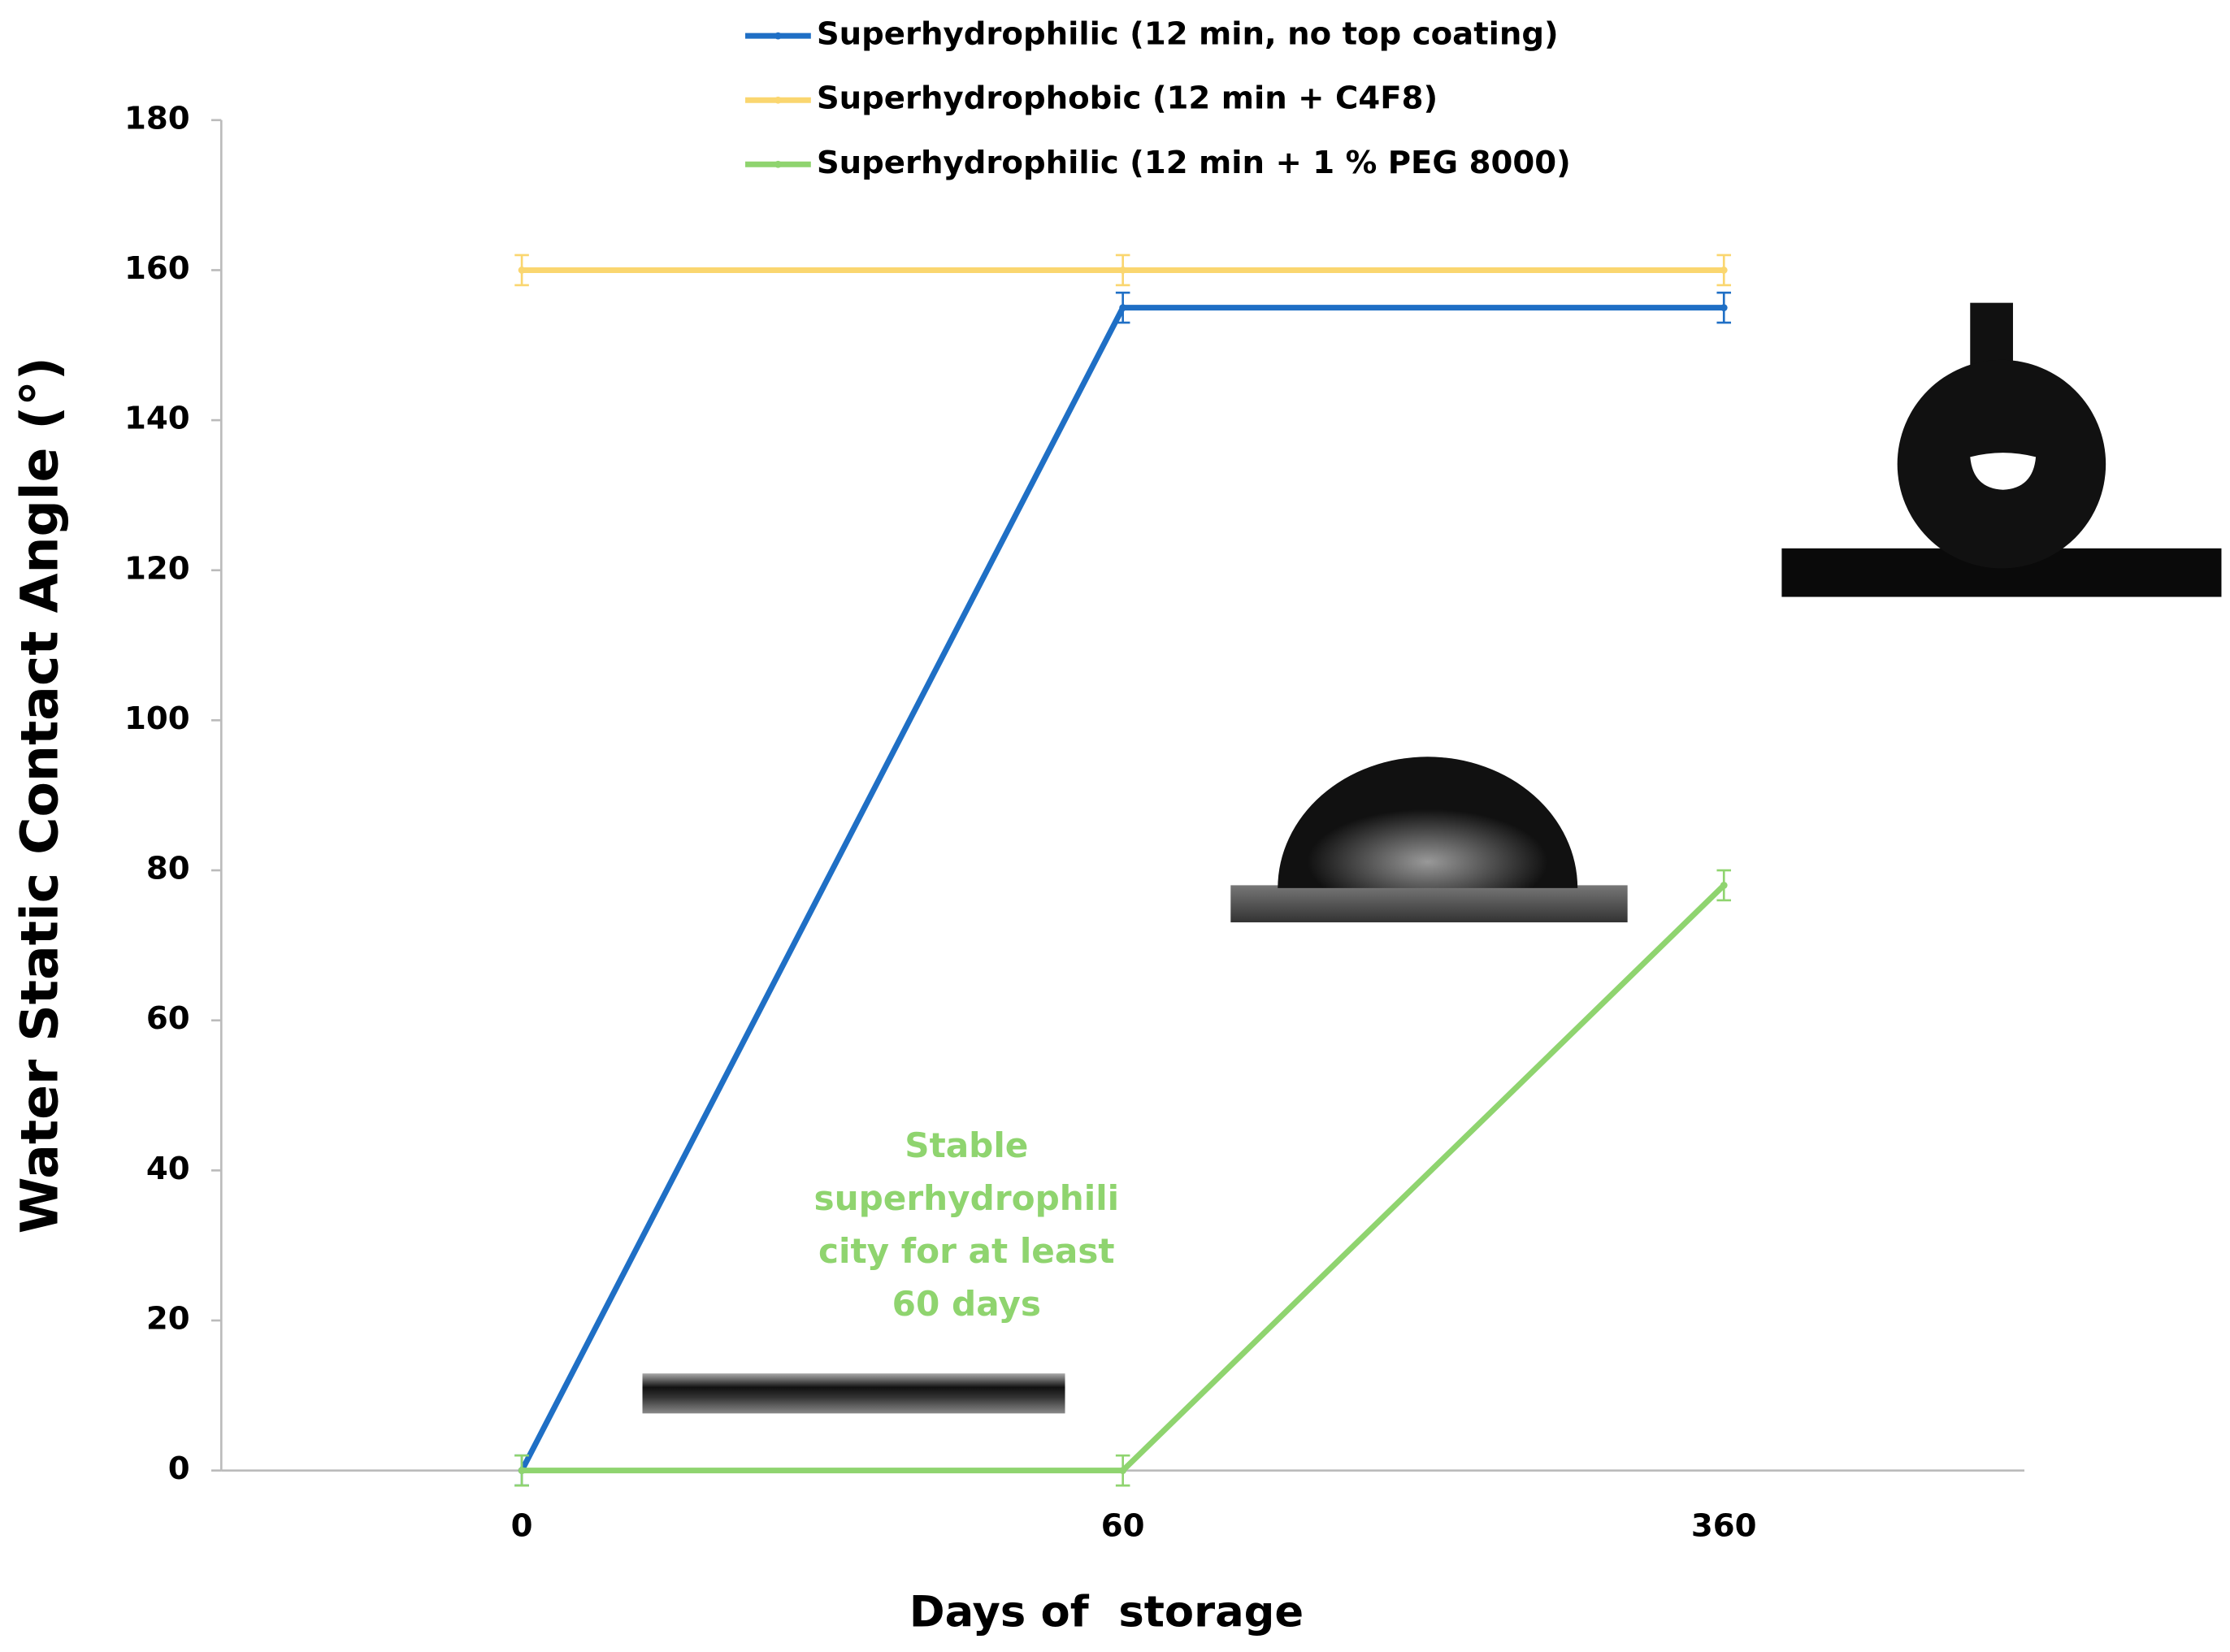 The height and width of the screenshot is (1652, 2230). I want to click on y-tick-label: 120, so click(157, 568).